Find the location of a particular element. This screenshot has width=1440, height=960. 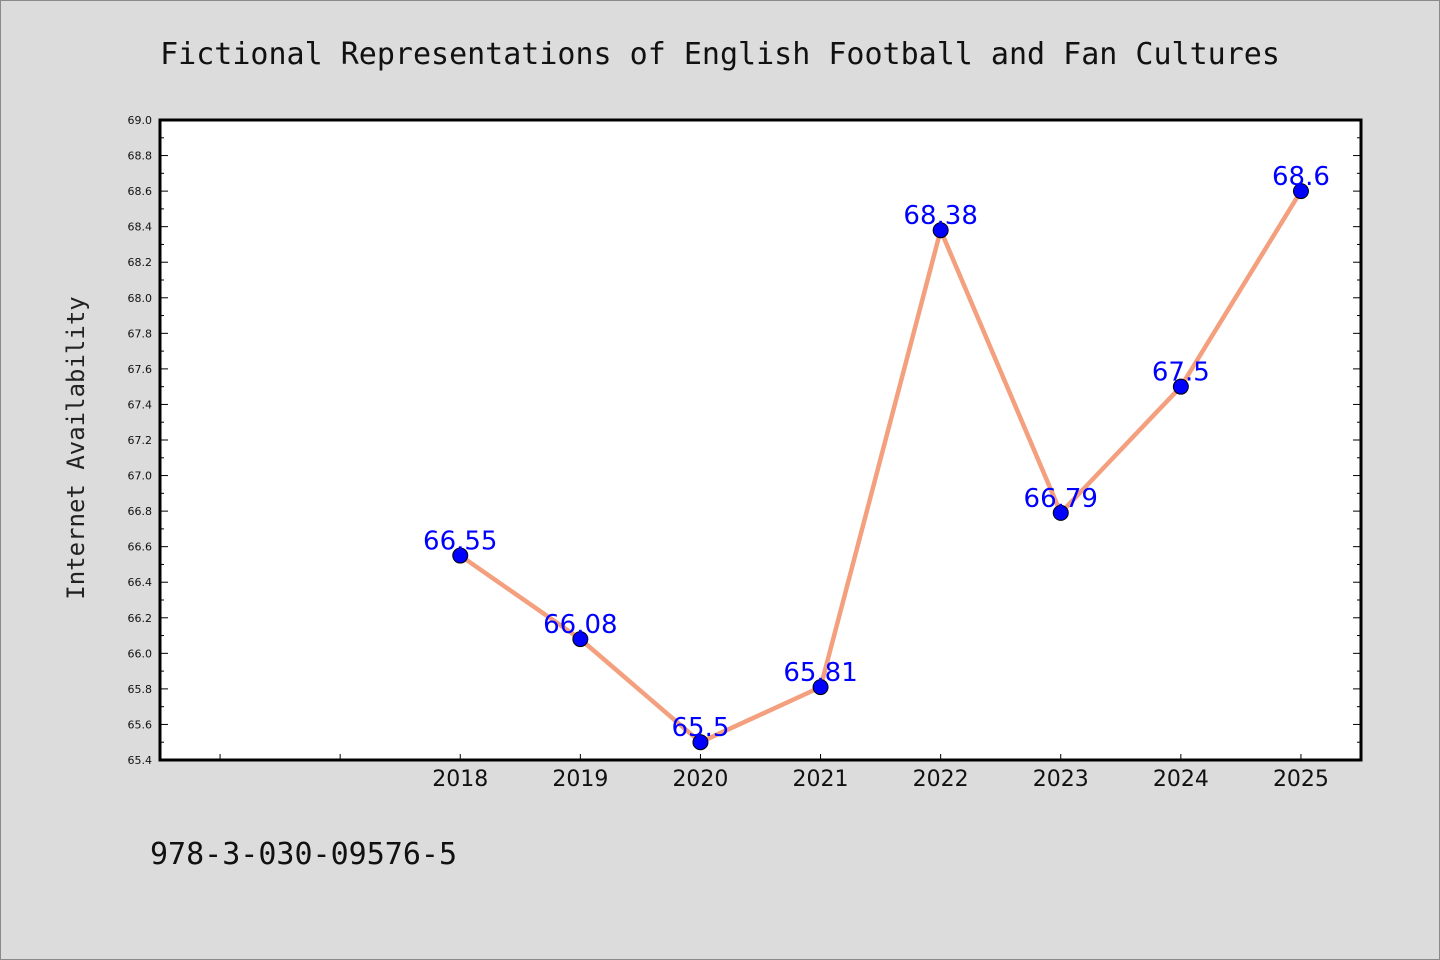

y-tick-label: 66.2 is located at coordinates (140, 618).